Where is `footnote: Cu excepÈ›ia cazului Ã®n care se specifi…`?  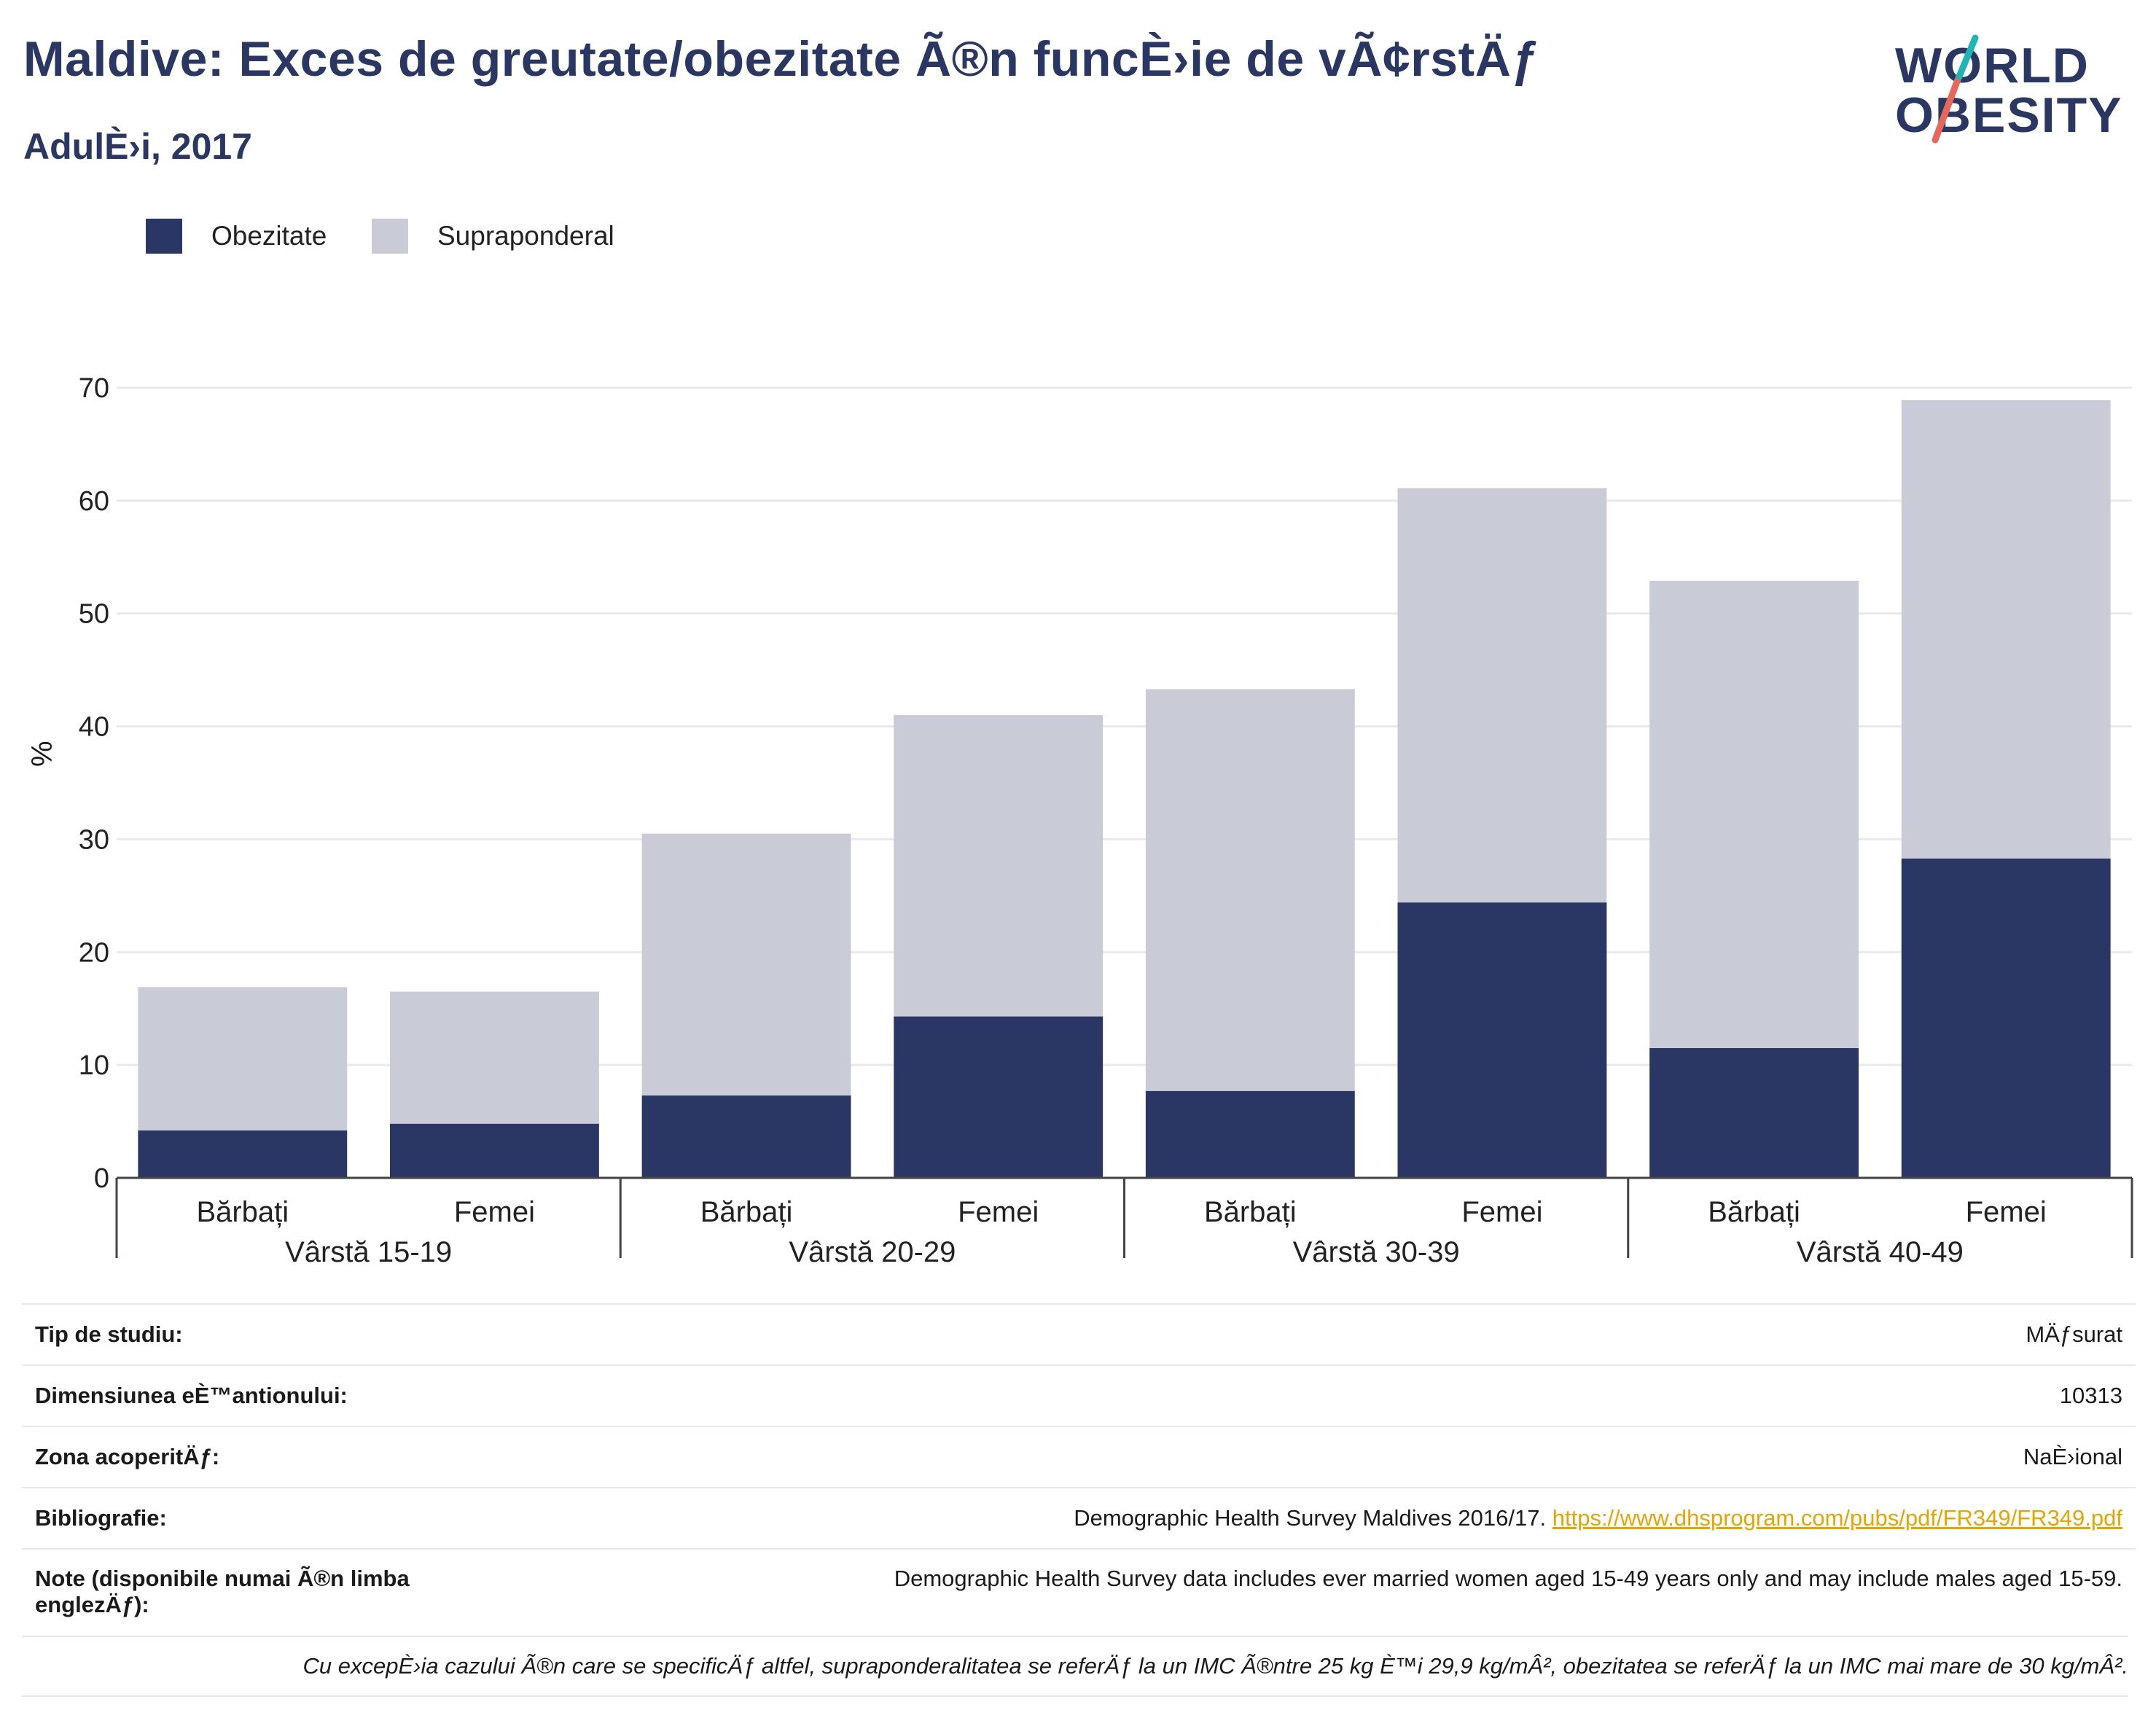
footnote: Cu excepÈ›ia cazului Ã®n care se specifi… is located at coordinates (1075, 1666).